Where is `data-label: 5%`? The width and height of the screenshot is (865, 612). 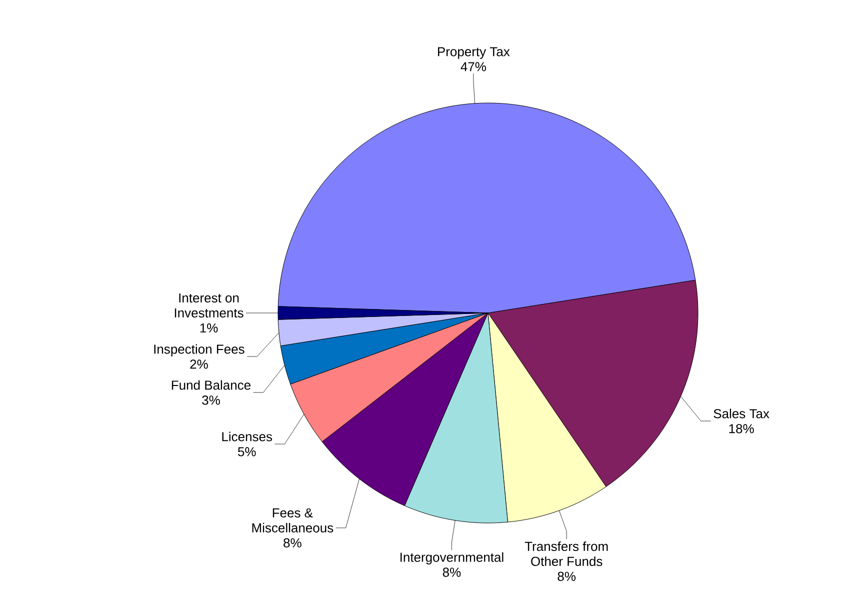
data-label: 5% is located at coordinates (247, 451).